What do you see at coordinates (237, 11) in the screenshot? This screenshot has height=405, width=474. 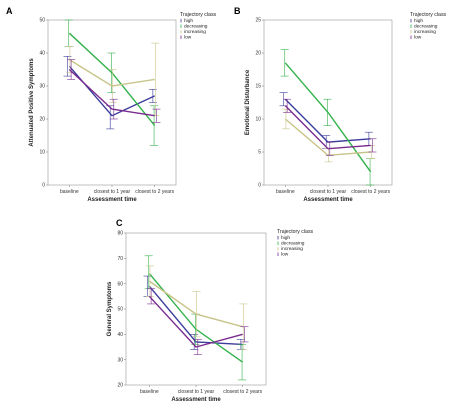 I see `panel-label: B` at bounding box center [237, 11].